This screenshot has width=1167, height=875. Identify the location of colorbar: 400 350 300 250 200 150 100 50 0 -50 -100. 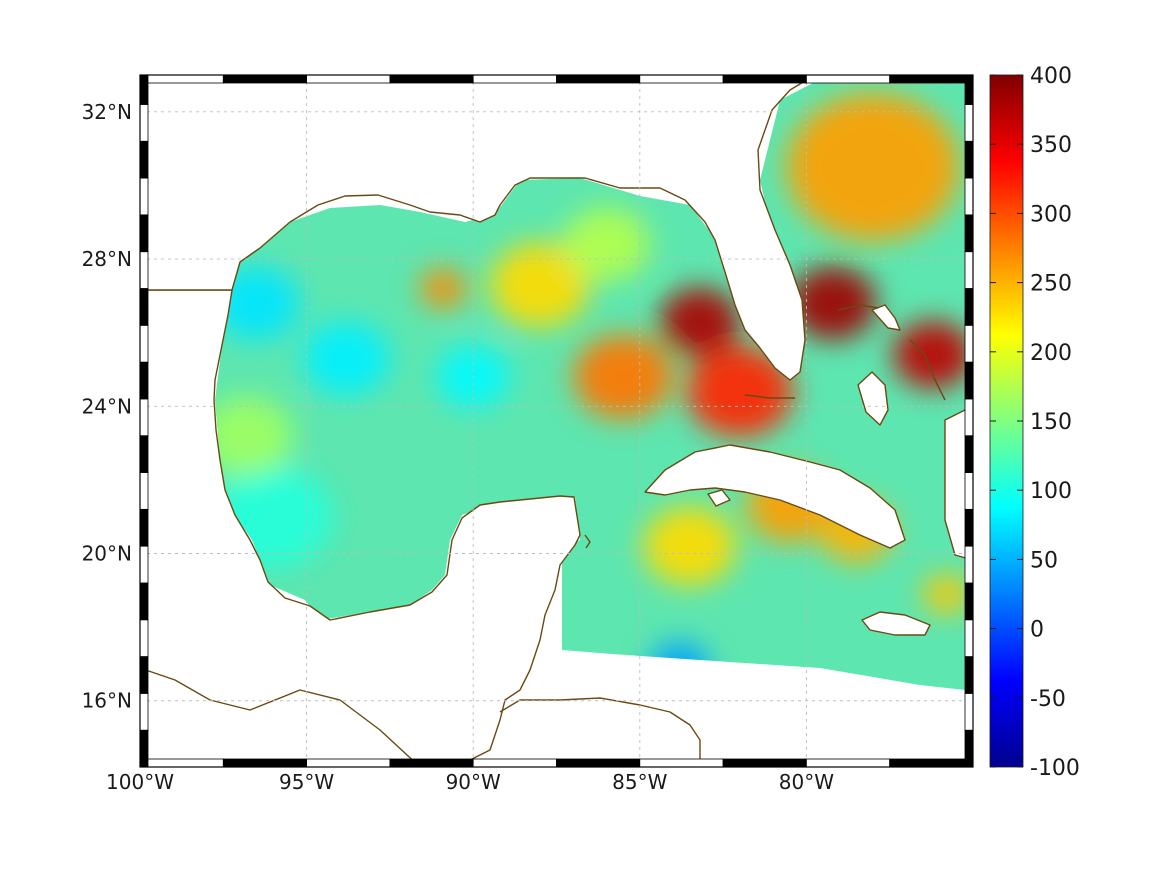
(1034, 422).